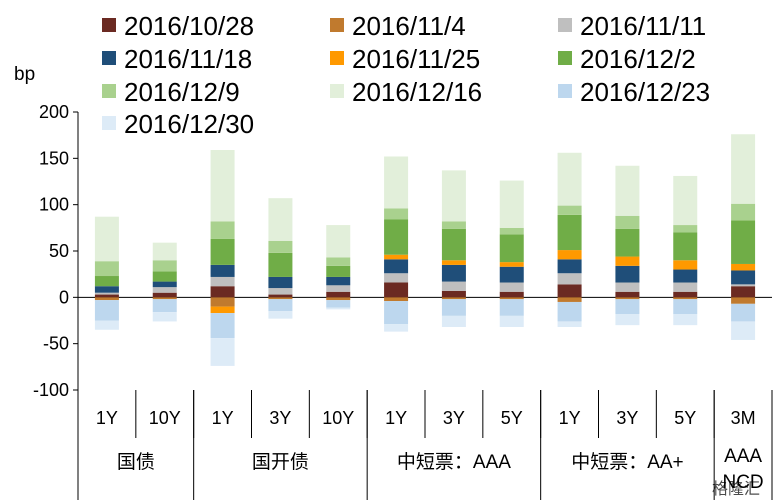 The image size is (782, 502). I want to click on y-tick-label: -100, so click(51, 390).